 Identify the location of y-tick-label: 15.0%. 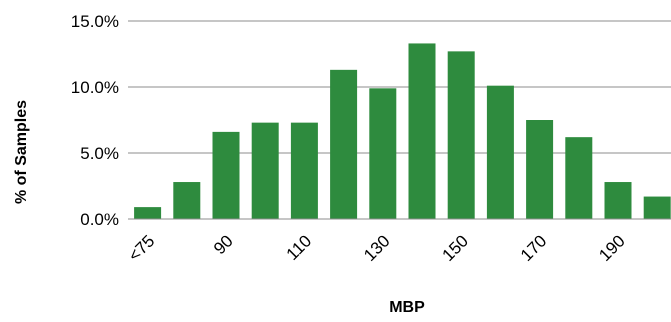
(95, 21).